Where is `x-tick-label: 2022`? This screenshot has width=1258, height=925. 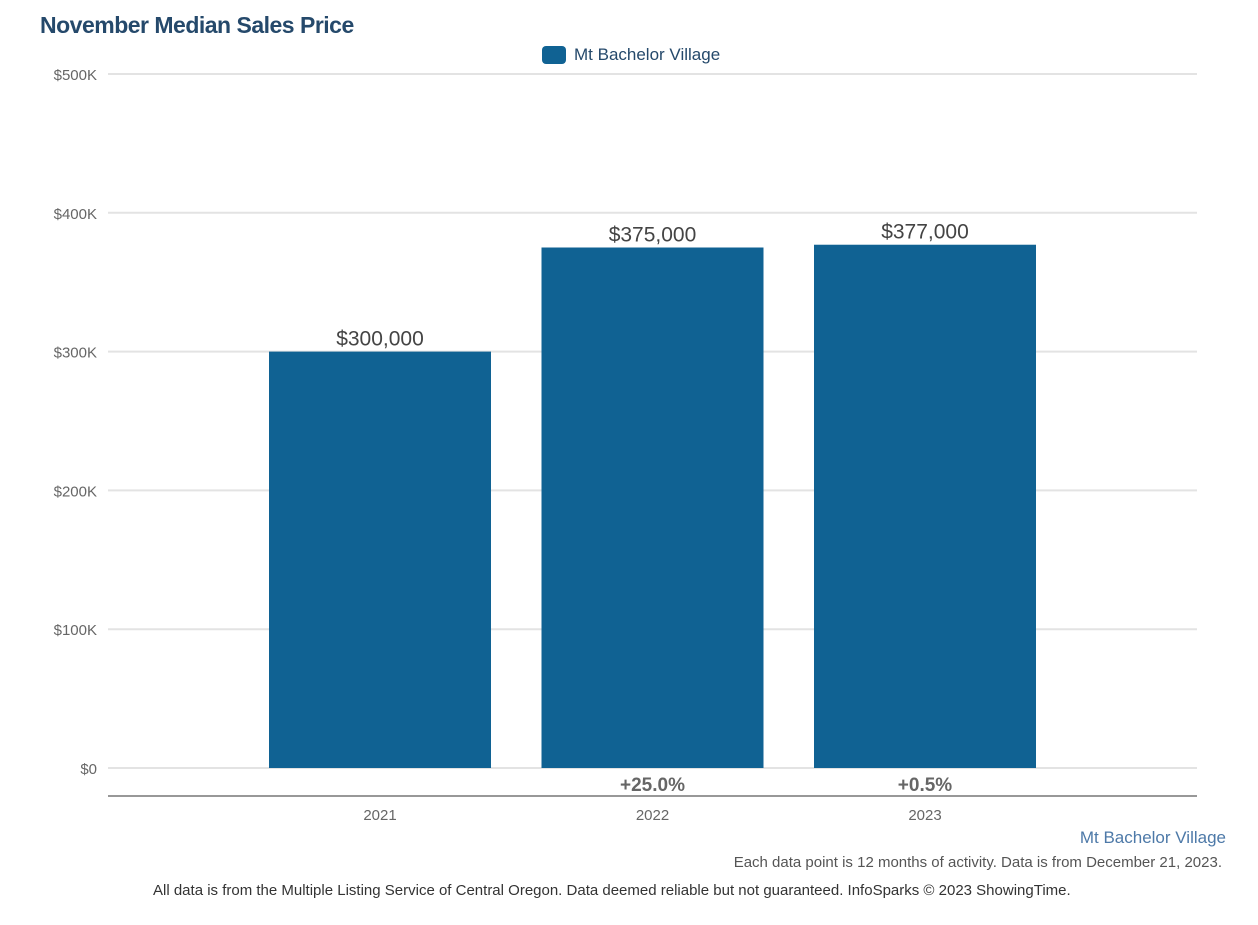 x-tick-label: 2022 is located at coordinates (652, 815).